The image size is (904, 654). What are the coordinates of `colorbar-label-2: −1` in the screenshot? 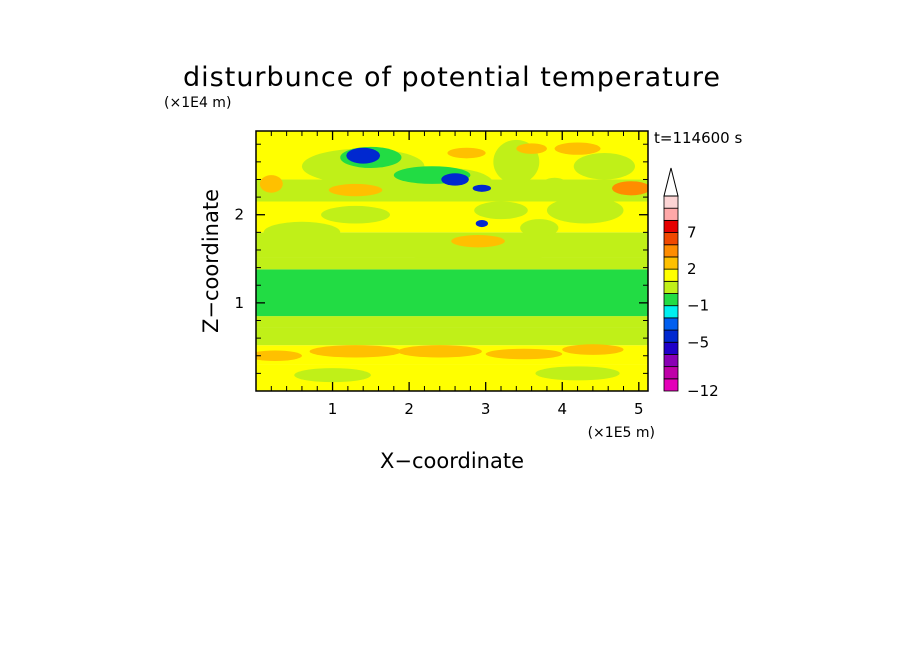 It's located at (698, 306).